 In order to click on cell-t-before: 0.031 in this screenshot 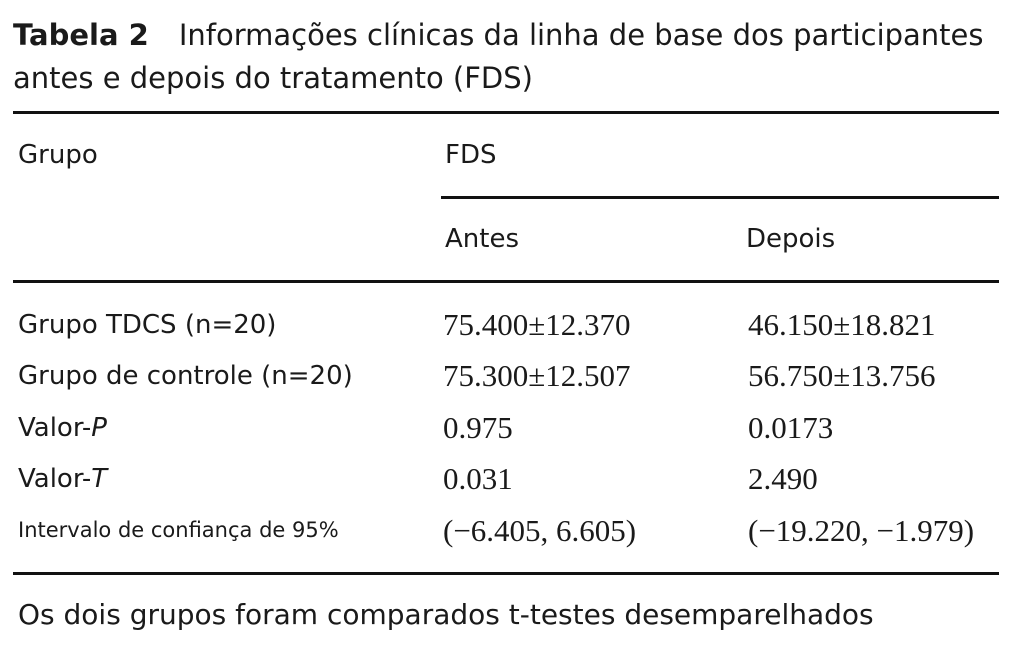, I will do `click(478, 478)`.